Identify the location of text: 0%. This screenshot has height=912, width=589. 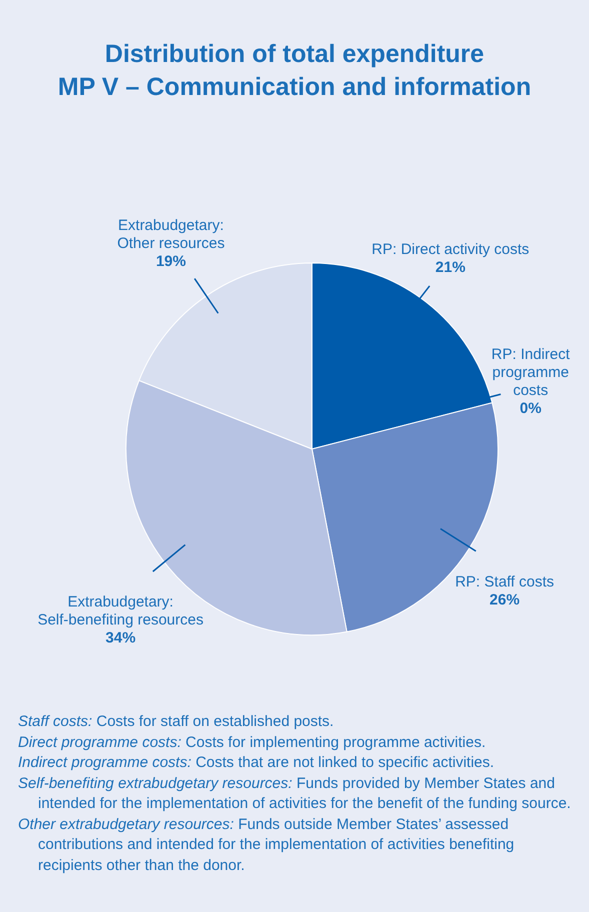
(531, 408).